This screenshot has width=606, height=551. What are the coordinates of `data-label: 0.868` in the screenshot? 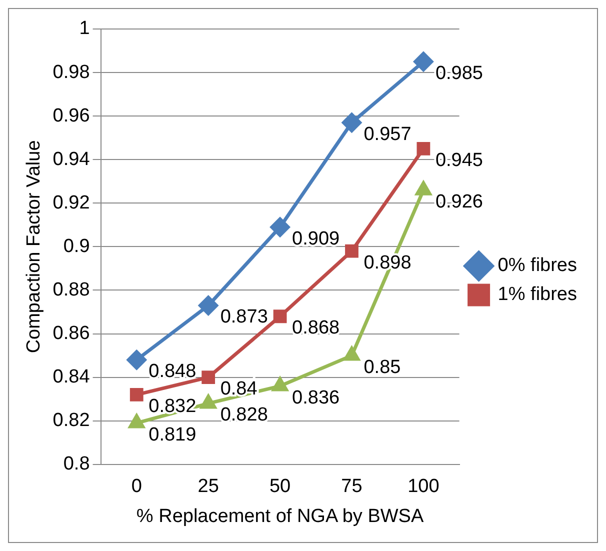 It's located at (316, 328).